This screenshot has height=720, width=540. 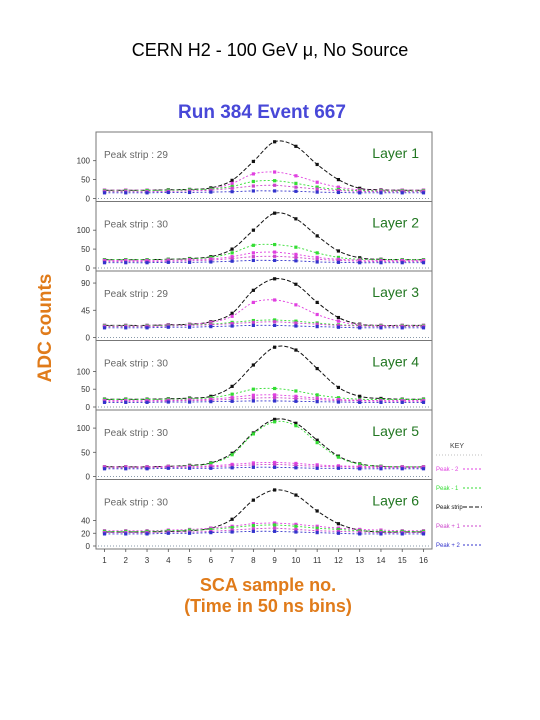 What do you see at coordinates (447, 489) in the screenshot?
I see `legend-entry-label: Peak - 1` at bounding box center [447, 489].